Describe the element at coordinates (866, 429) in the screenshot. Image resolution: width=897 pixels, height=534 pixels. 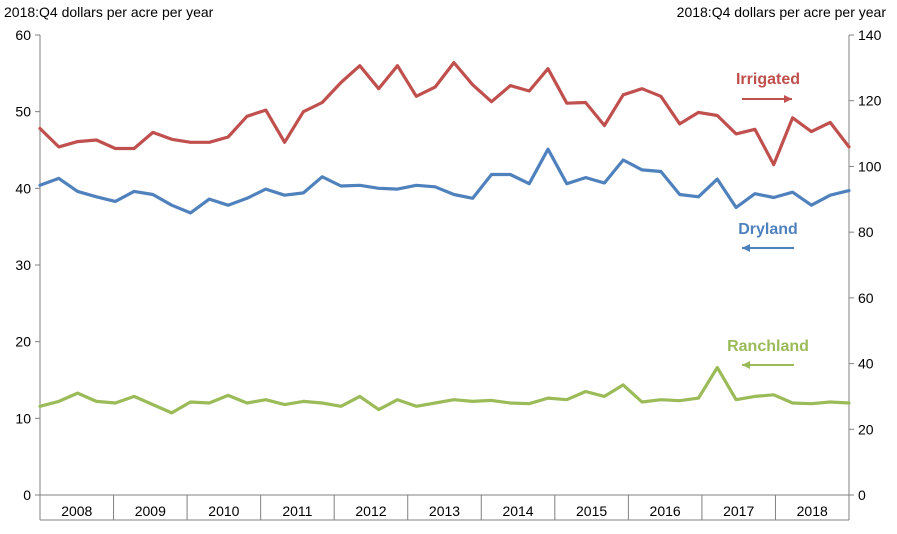
I see `right-tick-label: 20` at that location.